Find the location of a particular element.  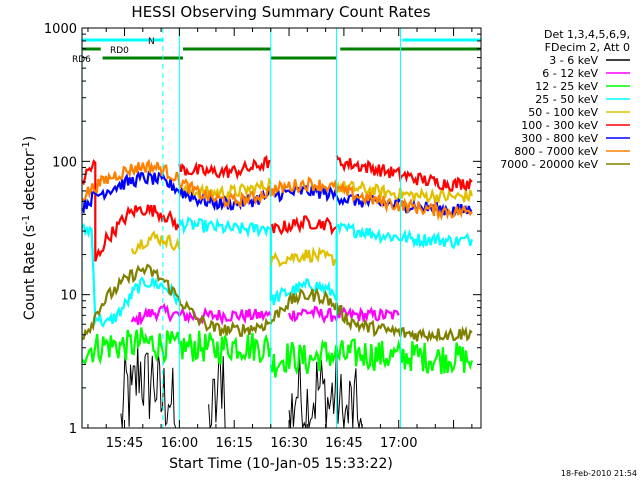

ylabel-part-2: detector is located at coordinates (30, 183).